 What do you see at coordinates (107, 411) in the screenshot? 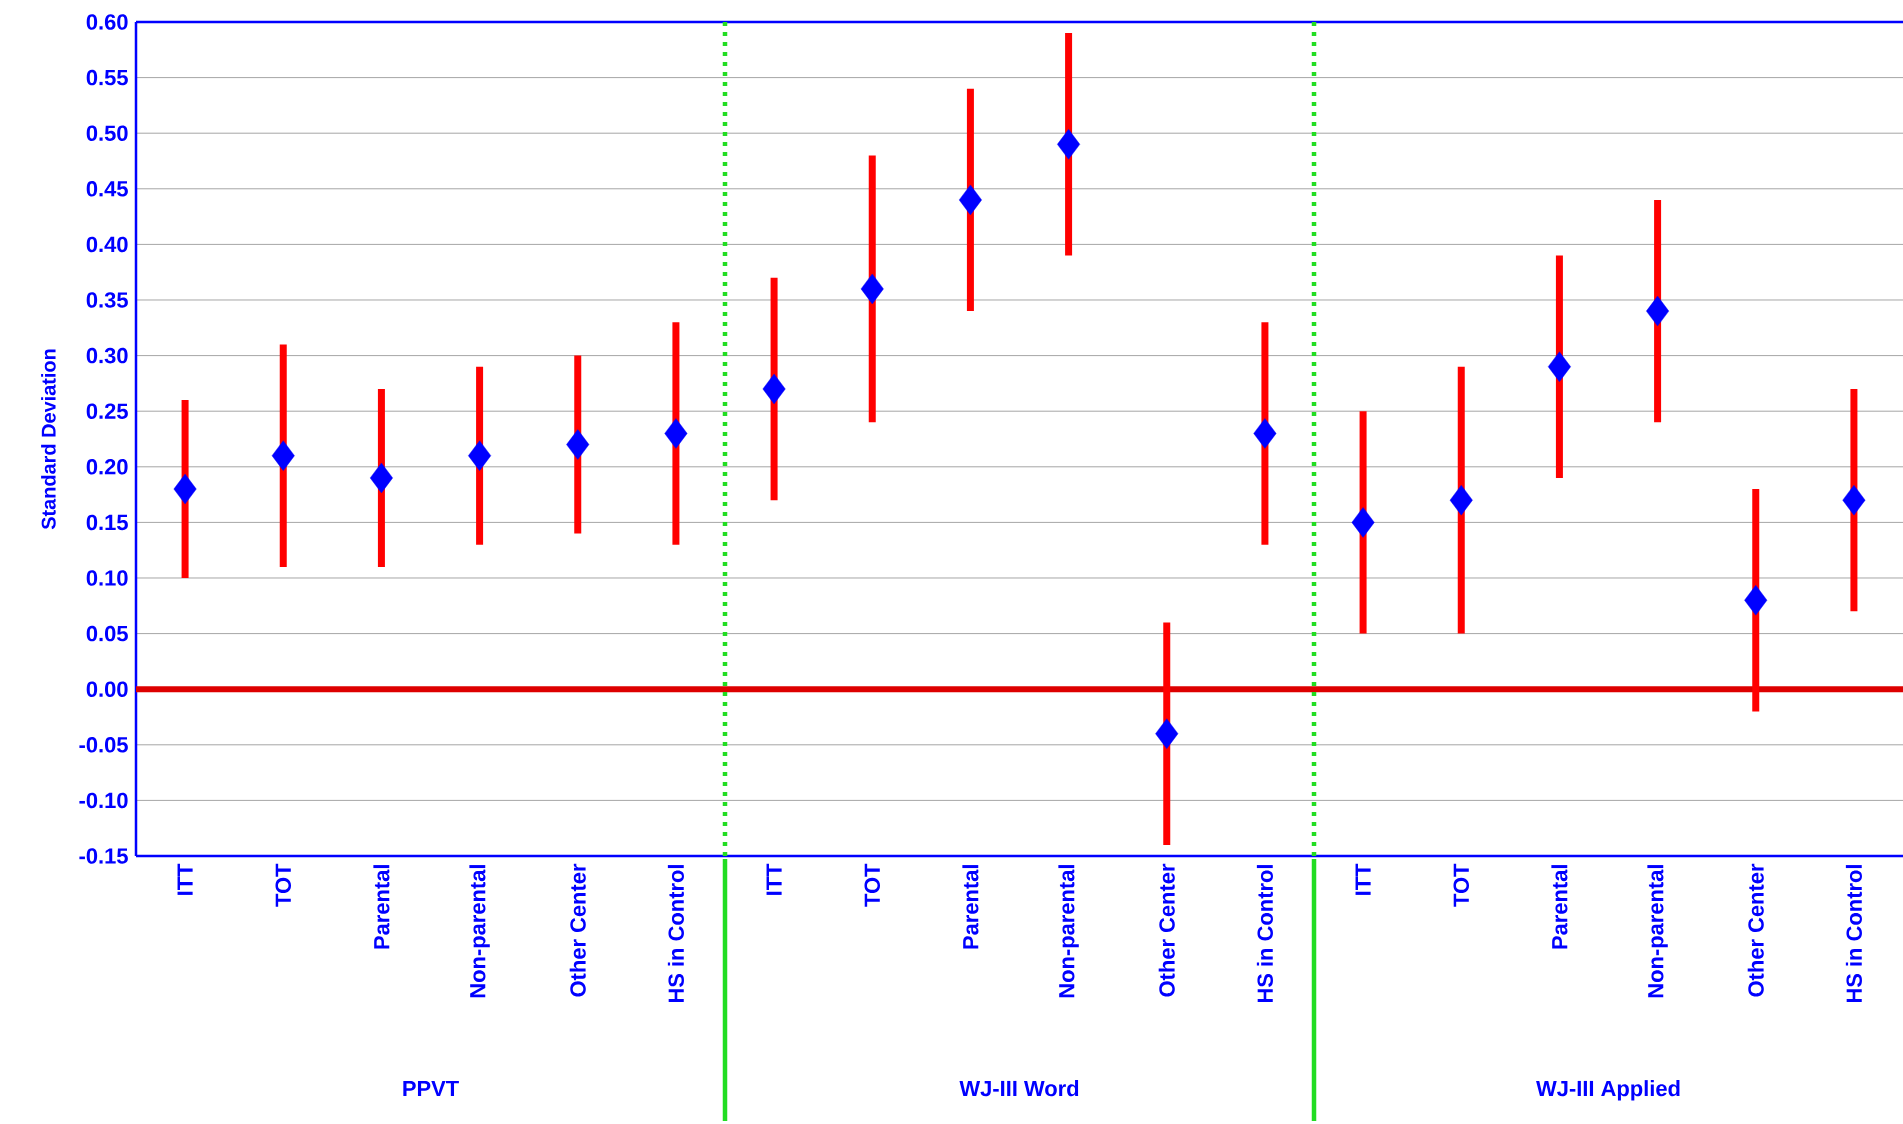
I see `y-tick-label: 0.25` at bounding box center [107, 411].